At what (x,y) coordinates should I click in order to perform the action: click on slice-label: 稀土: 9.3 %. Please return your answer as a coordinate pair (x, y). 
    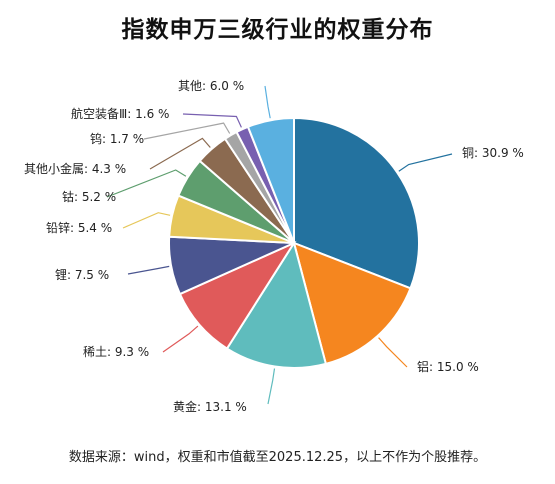
    Looking at the image, I should click on (116, 352).